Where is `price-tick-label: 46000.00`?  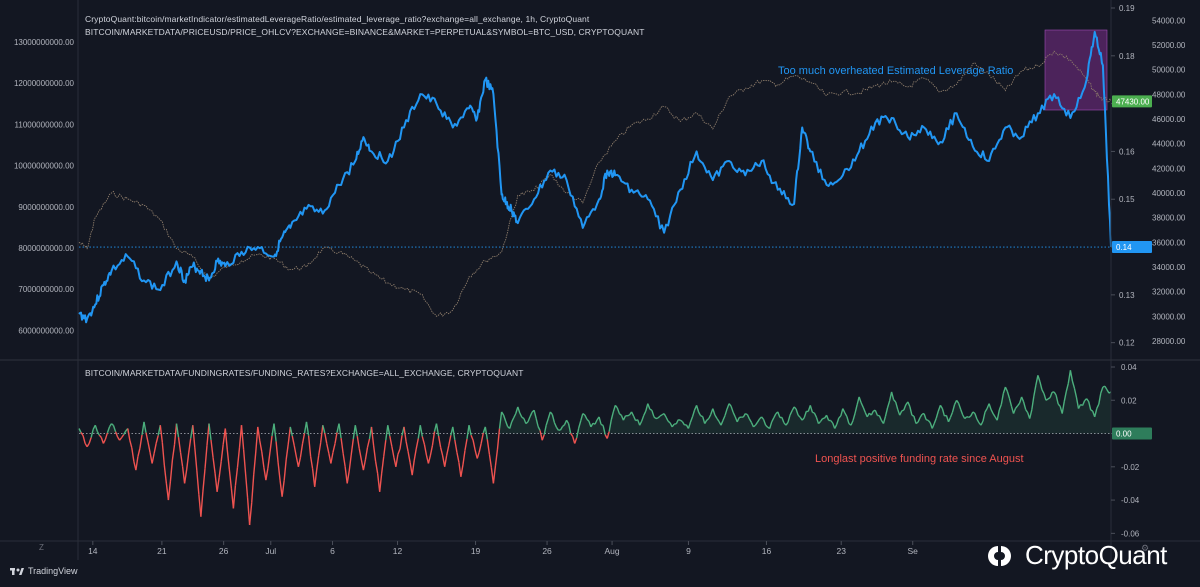
price-tick-label: 46000.00 is located at coordinates (1169, 119).